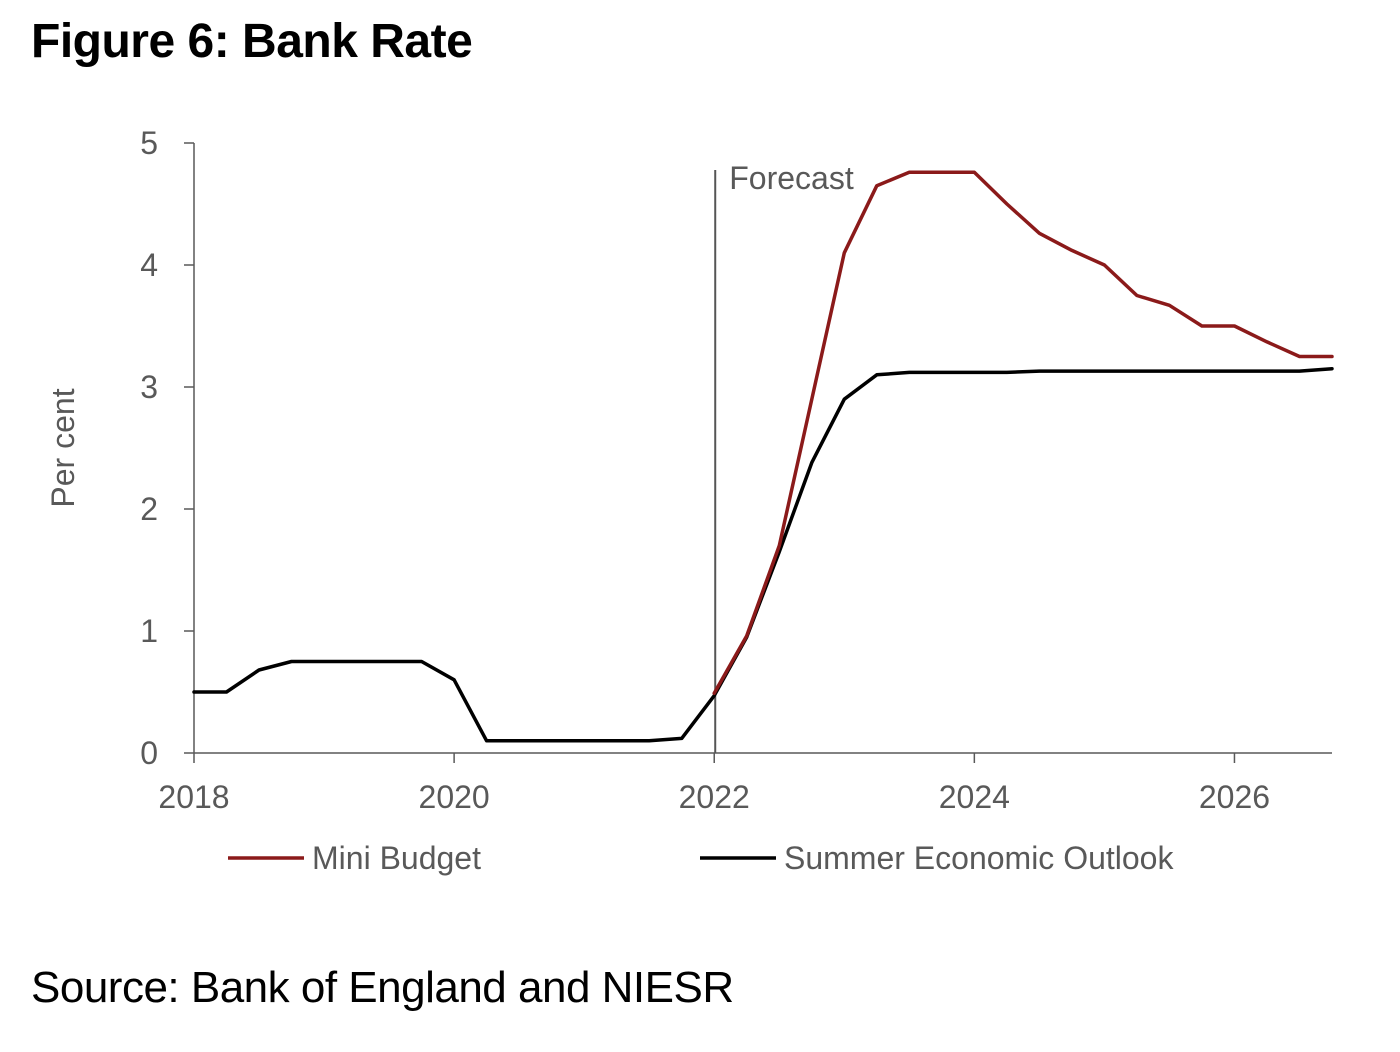  What do you see at coordinates (396, 858) in the screenshot?
I see `legend-label-mini-budget: Mini Budget` at bounding box center [396, 858].